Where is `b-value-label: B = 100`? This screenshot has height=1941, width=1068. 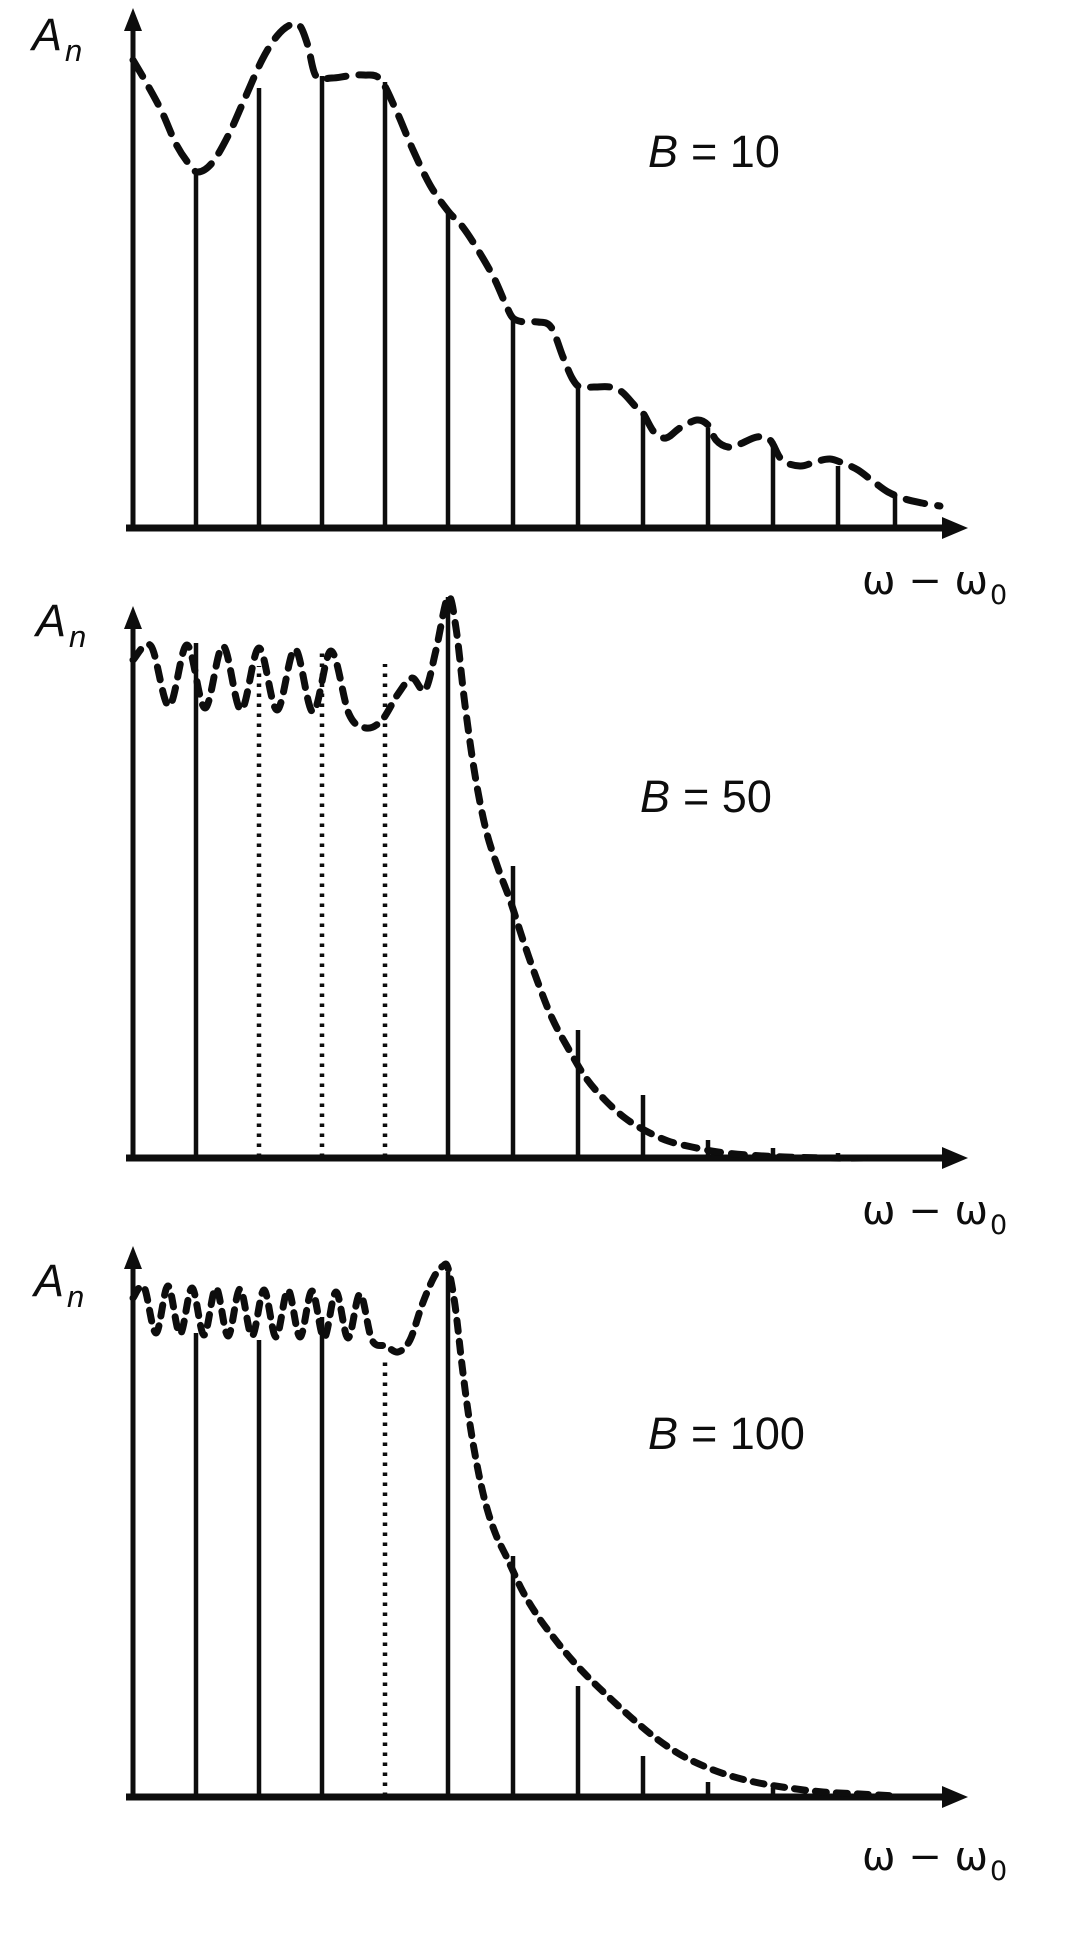 b-value-label: B = 100 is located at coordinates (726, 1433).